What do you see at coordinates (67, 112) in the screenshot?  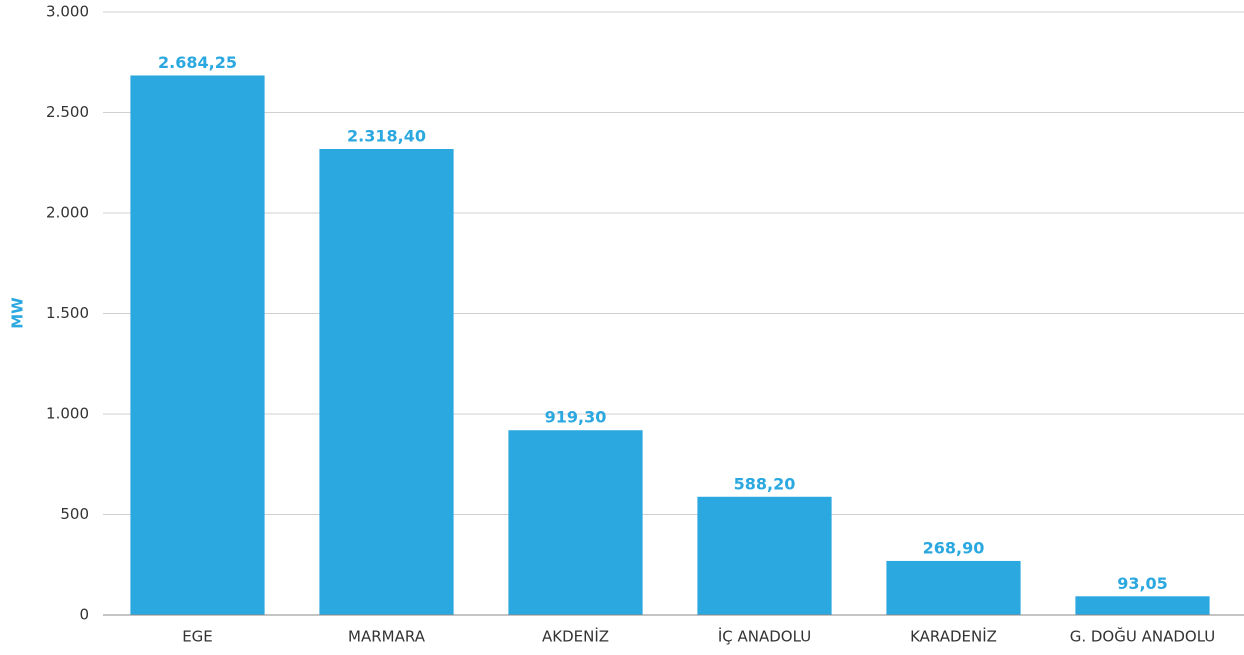 I see `y-tick-label: 2.500` at bounding box center [67, 112].